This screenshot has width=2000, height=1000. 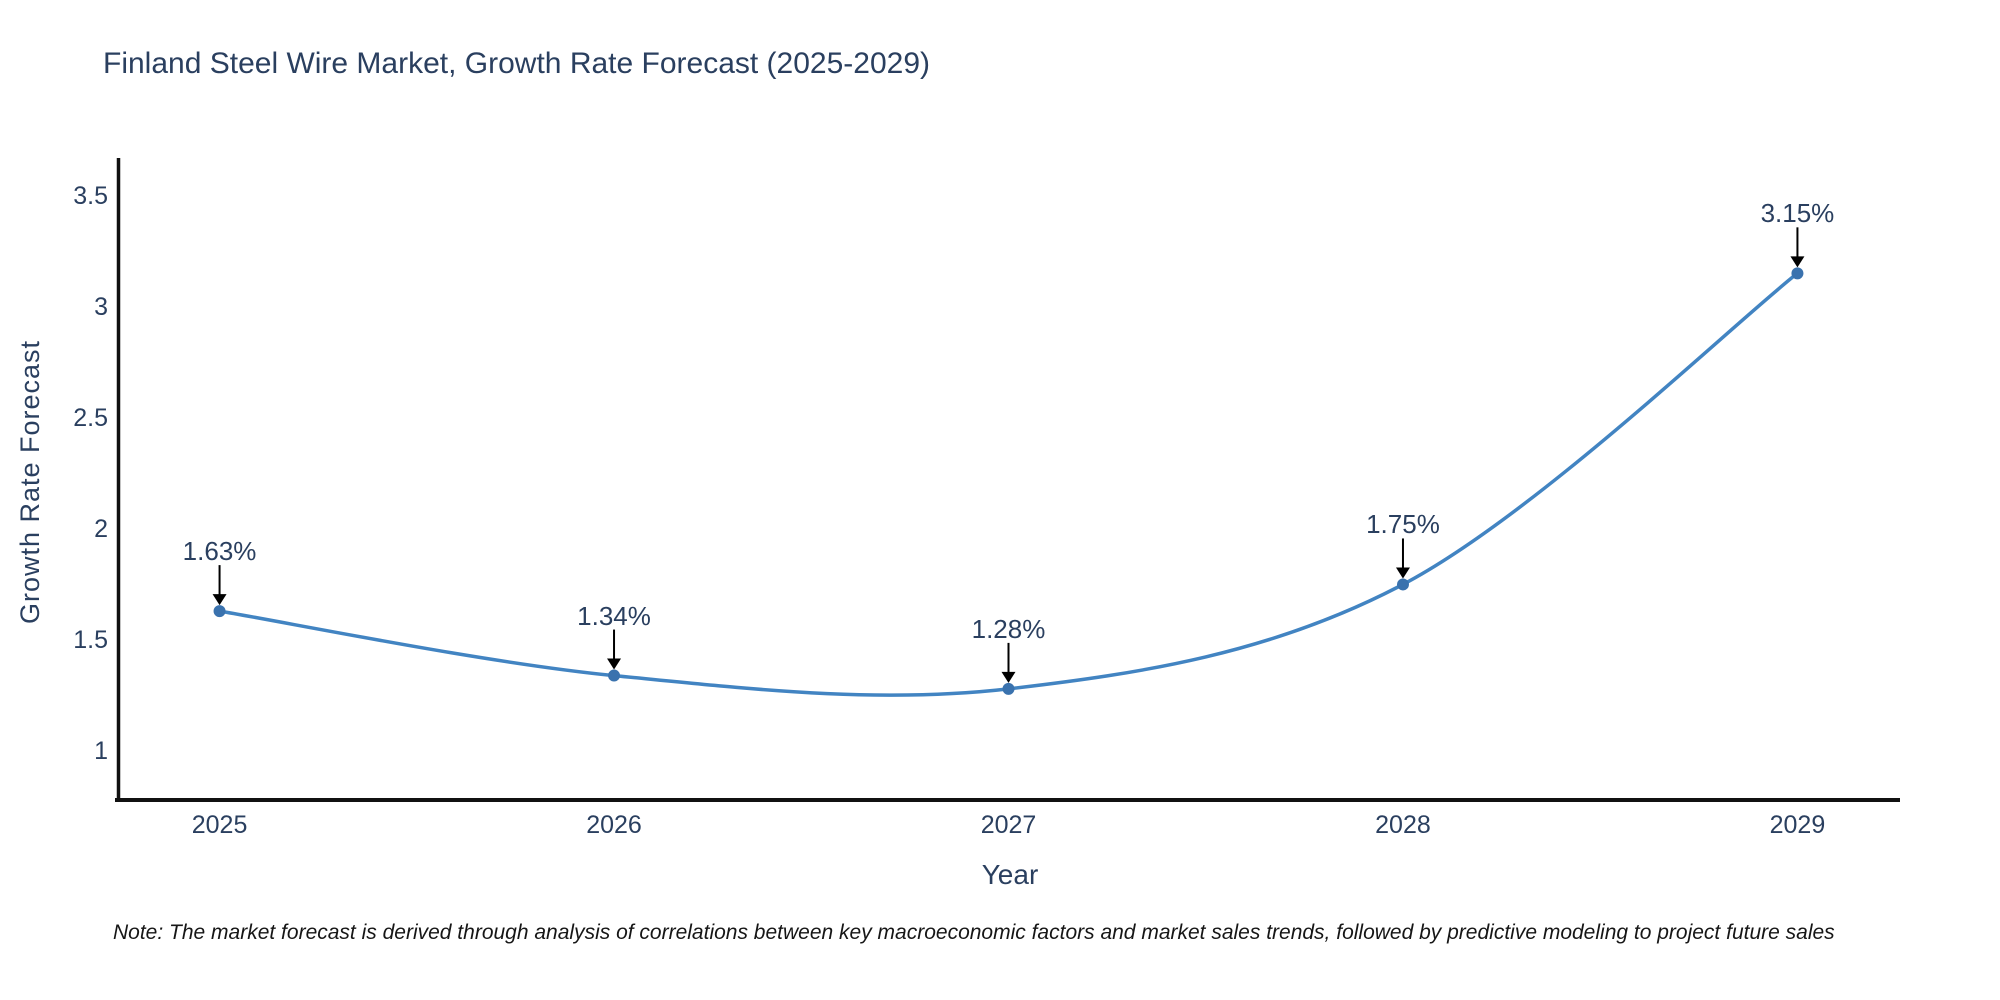 I want to click on x-axis-title: Year, so click(x=1010, y=874).